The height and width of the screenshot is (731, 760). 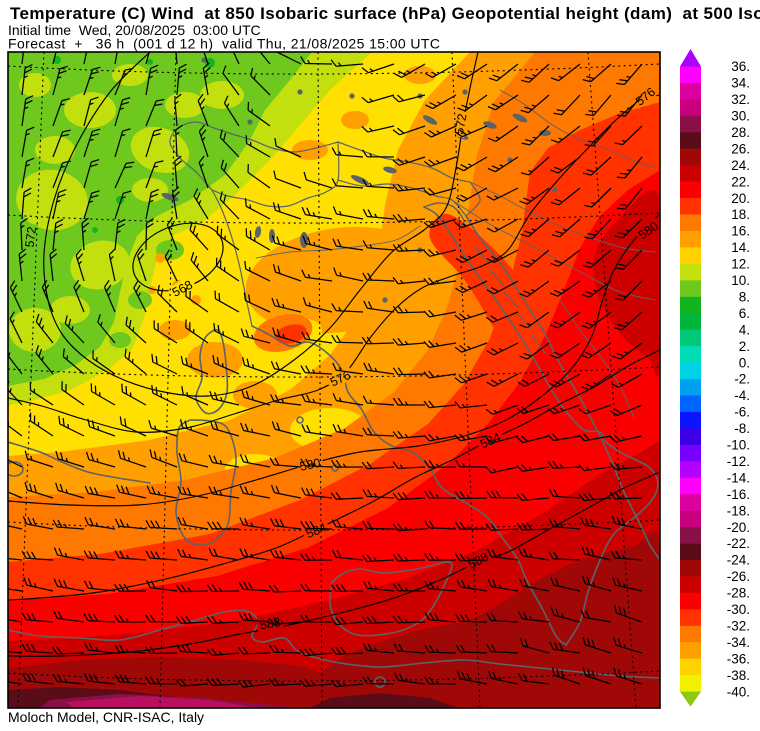 I want to click on svg-text: 34., so click(x=740, y=83).